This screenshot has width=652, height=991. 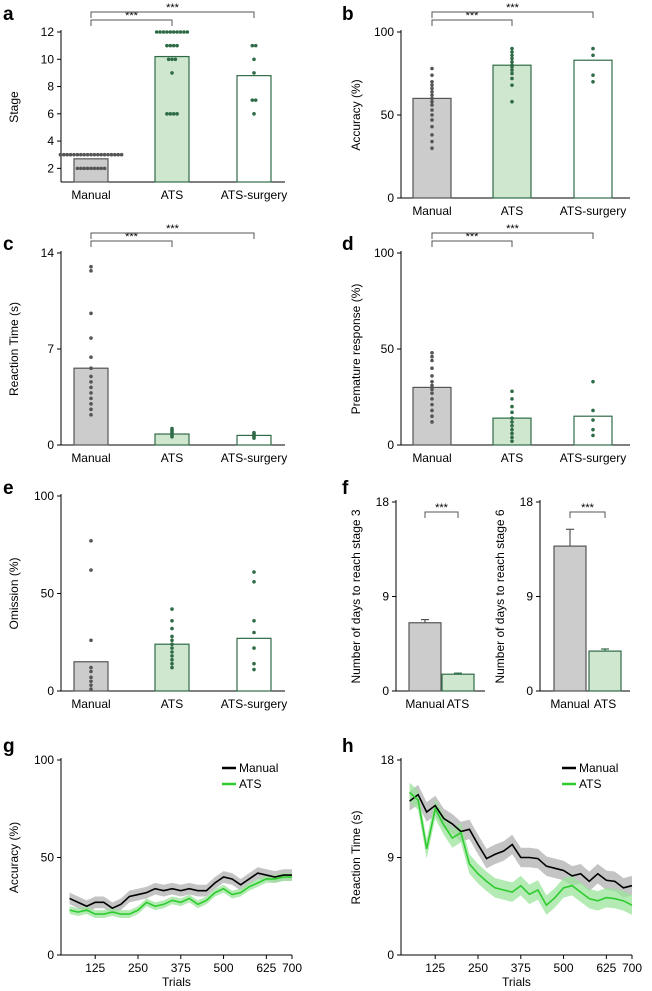 What do you see at coordinates (348, 244) in the screenshot?
I see `panel-label-d: d` at bounding box center [348, 244].